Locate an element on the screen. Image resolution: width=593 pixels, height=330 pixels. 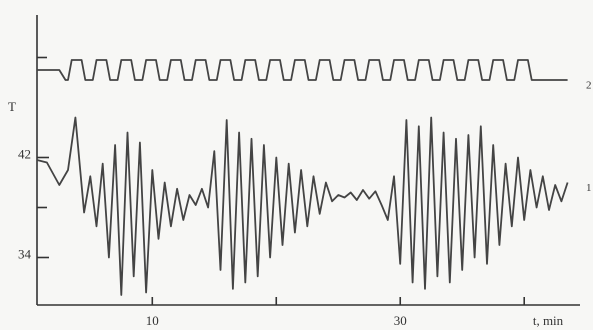
series-label: 2 is located at coordinates (589, 86).